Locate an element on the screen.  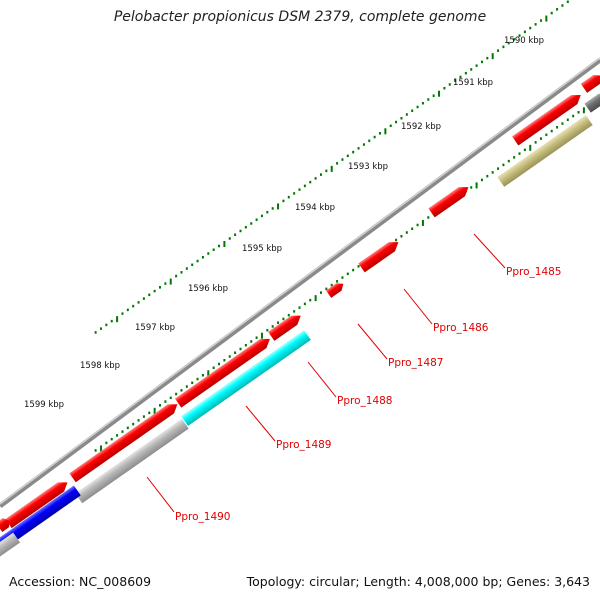
scale-label: 1598 kbp is located at coordinates (100, 366).